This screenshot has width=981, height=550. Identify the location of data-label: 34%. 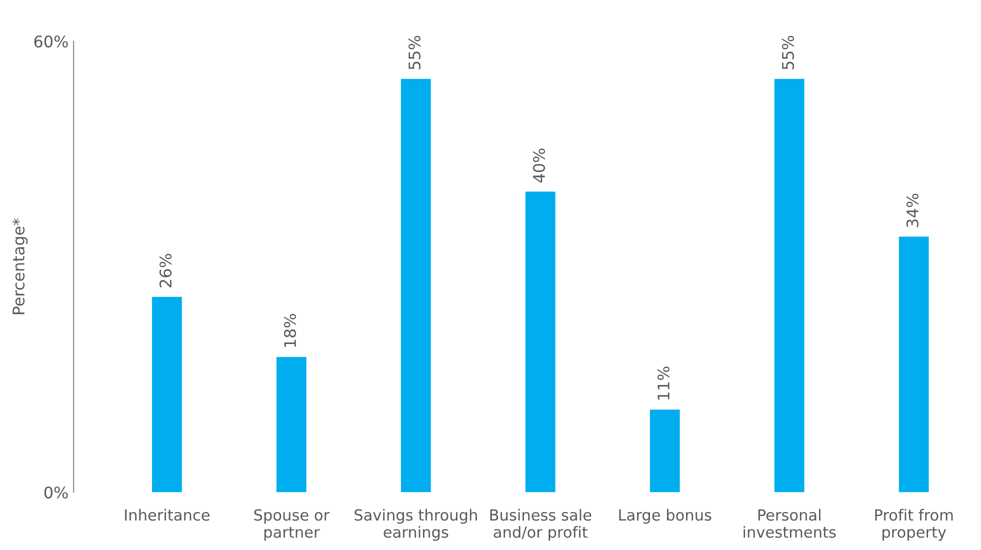
(912, 211).